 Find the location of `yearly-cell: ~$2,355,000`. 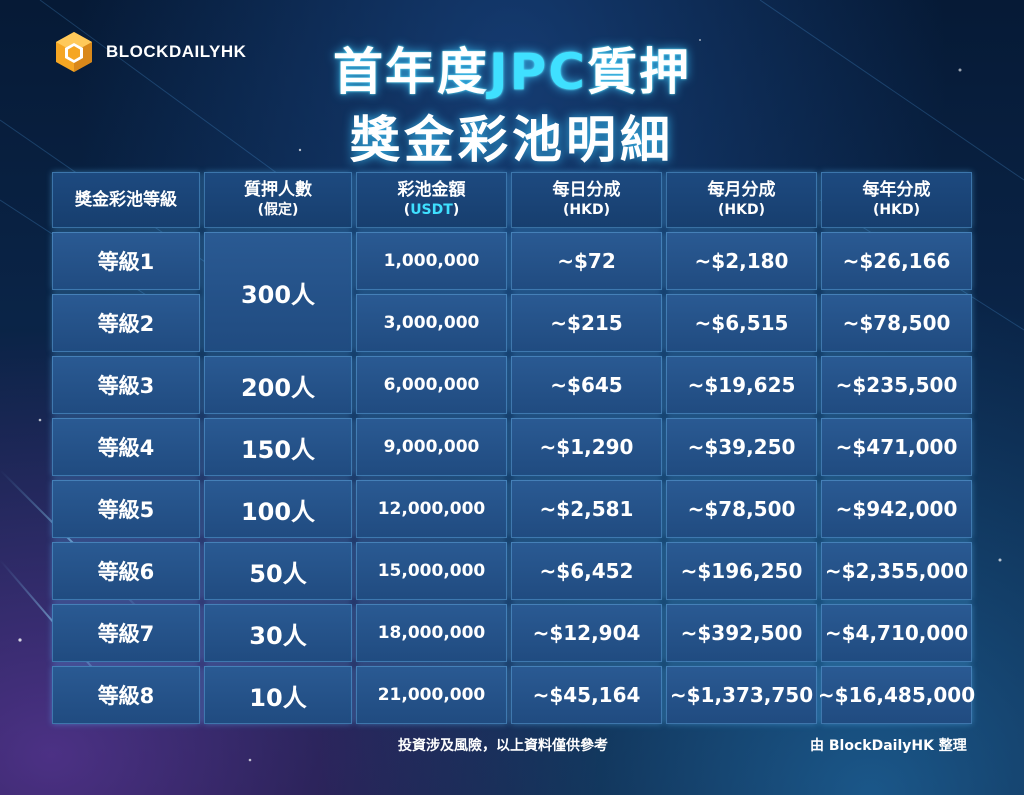

yearly-cell: ~$2,355,000 is located at coordinates (896, 571).